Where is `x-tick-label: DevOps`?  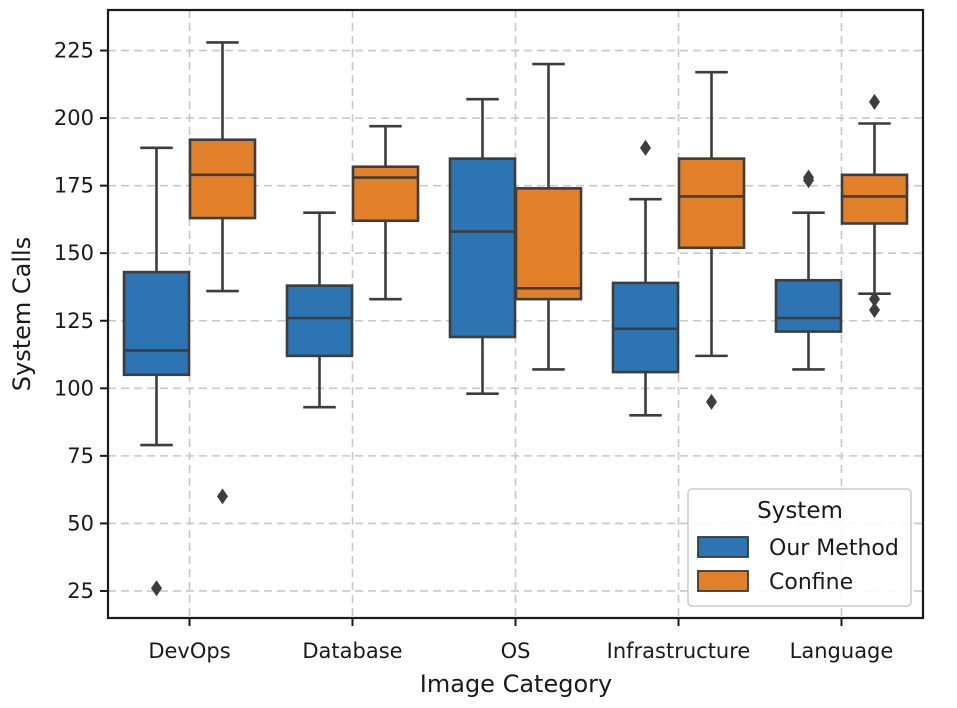
x-tick-label: DevOps is located at coordinates (189, 651).